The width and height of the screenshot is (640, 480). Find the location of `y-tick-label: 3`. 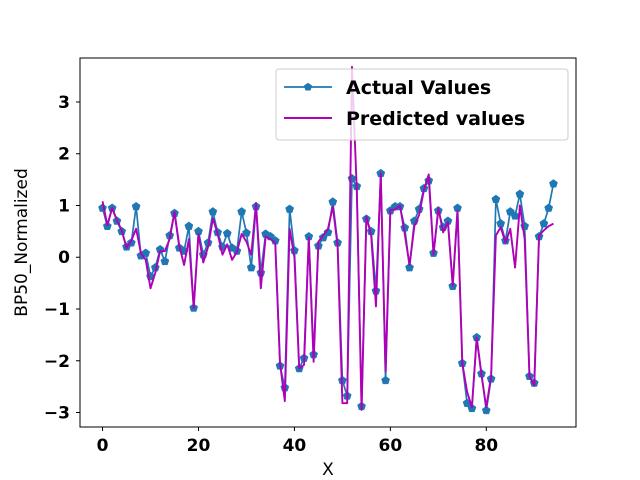

y-tick-label: 3 is located at coordinates (64, 103).